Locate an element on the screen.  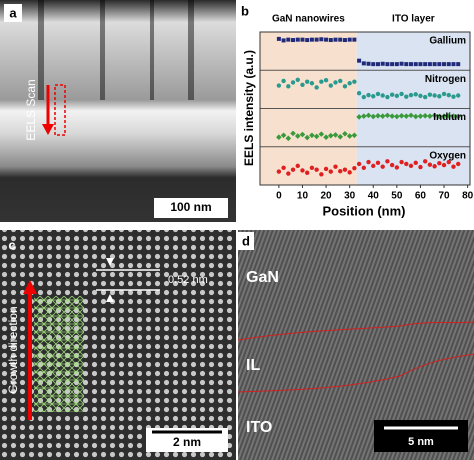
lattice-overlay is located at coordinates (59, 354).